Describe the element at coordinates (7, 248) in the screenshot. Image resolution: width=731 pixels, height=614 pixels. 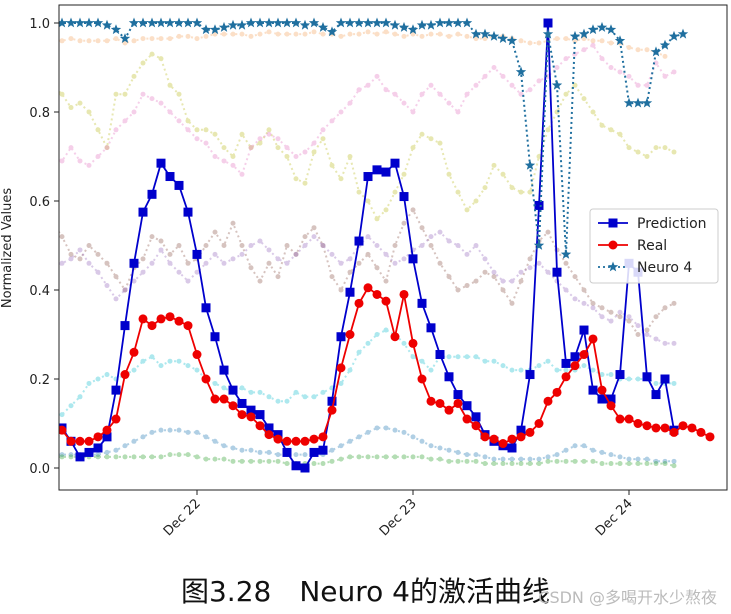
I see `y-axis-label: Normalized Values` at that location.